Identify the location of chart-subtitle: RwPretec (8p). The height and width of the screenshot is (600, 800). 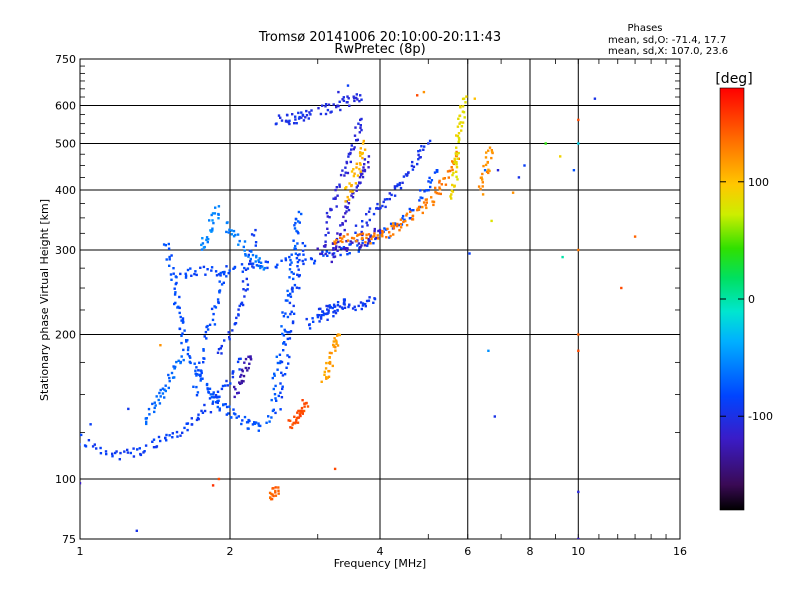
(379, 49).